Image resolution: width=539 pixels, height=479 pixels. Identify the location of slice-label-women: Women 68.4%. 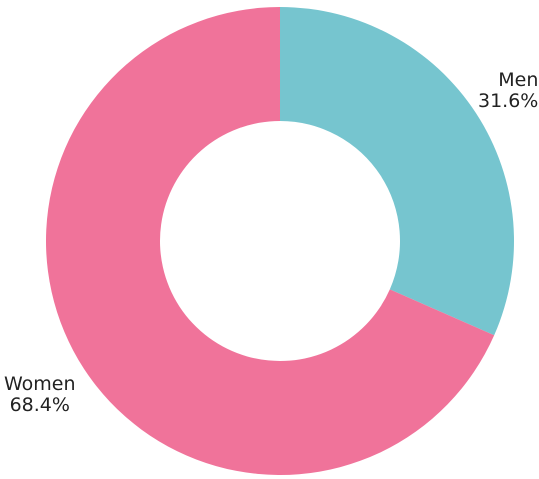
(40, 395).